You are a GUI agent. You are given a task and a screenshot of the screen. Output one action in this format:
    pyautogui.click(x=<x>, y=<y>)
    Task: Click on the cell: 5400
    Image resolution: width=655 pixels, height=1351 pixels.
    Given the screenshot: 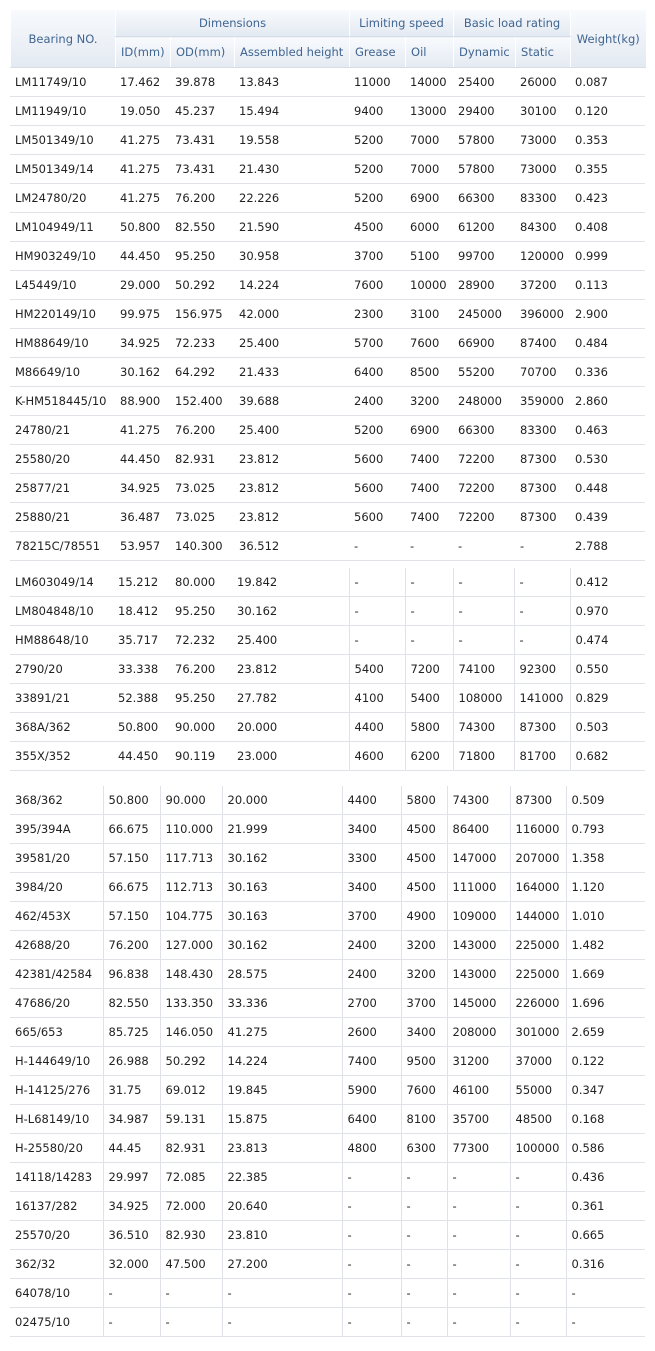 What is the action you would take?
    pyautogui.click(x=428, y=698)
    